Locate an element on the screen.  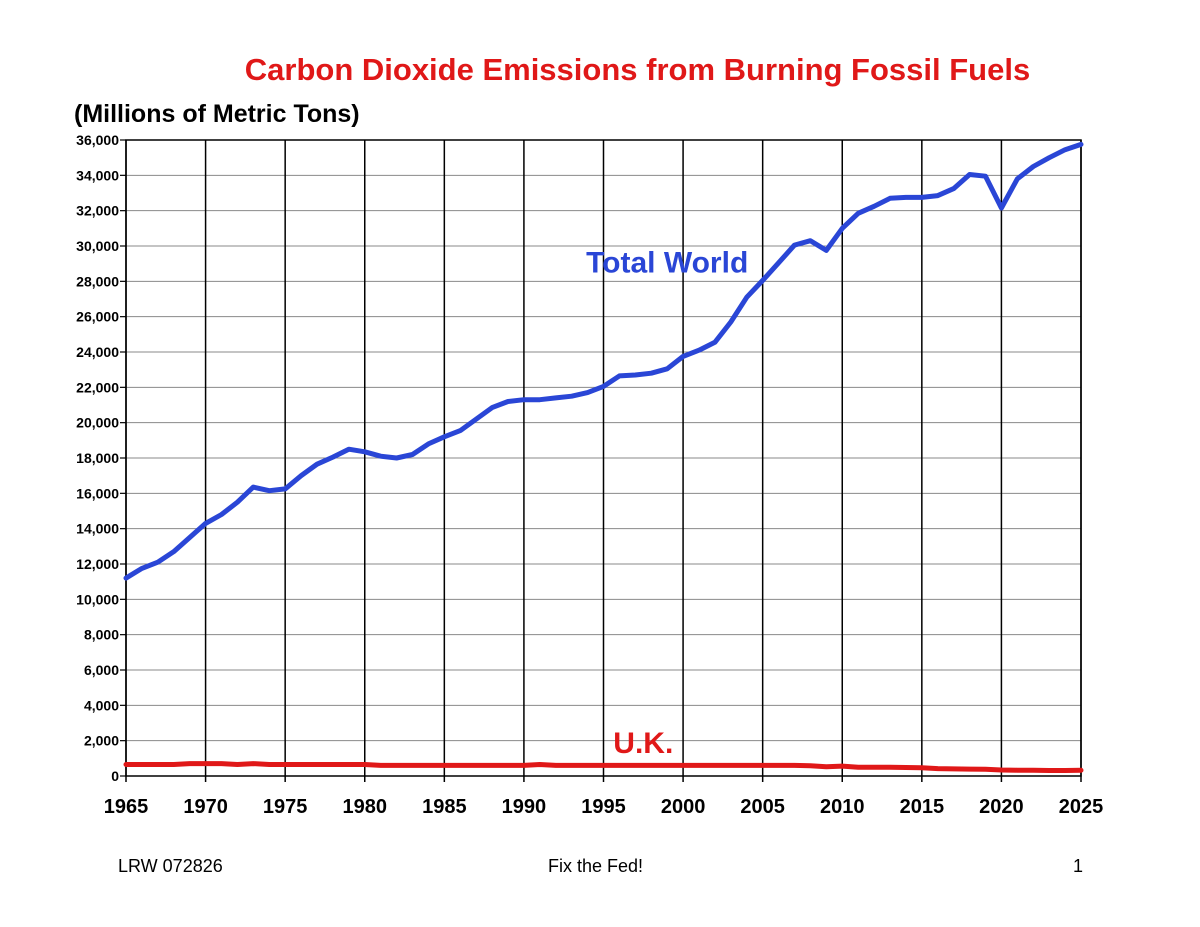
y-tick-label: 0 is located at coordinates (115, 776).